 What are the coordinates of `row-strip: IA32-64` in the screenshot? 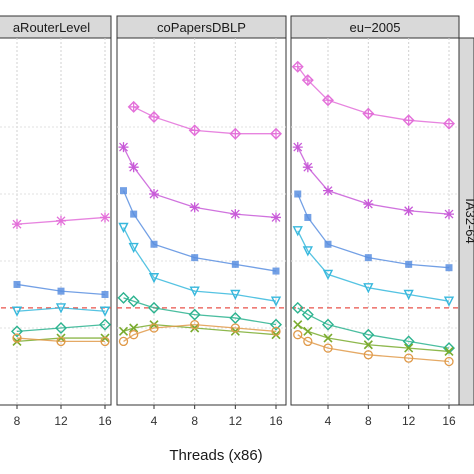 It's located at (466, 221).